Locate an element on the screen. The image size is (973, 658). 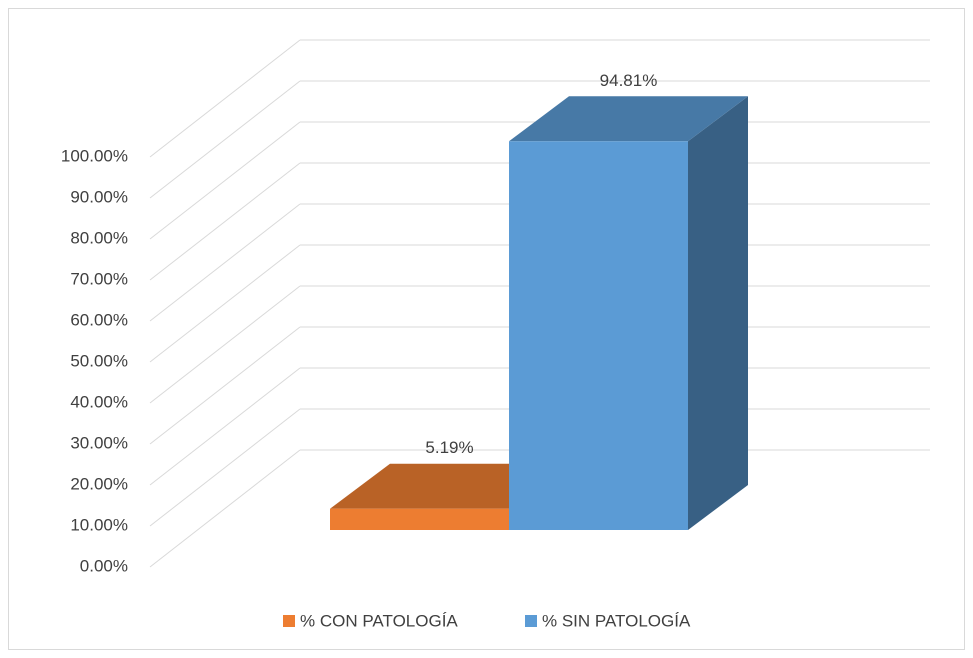
y-tick-label: 90.00% is located at coordinates (99, 196).